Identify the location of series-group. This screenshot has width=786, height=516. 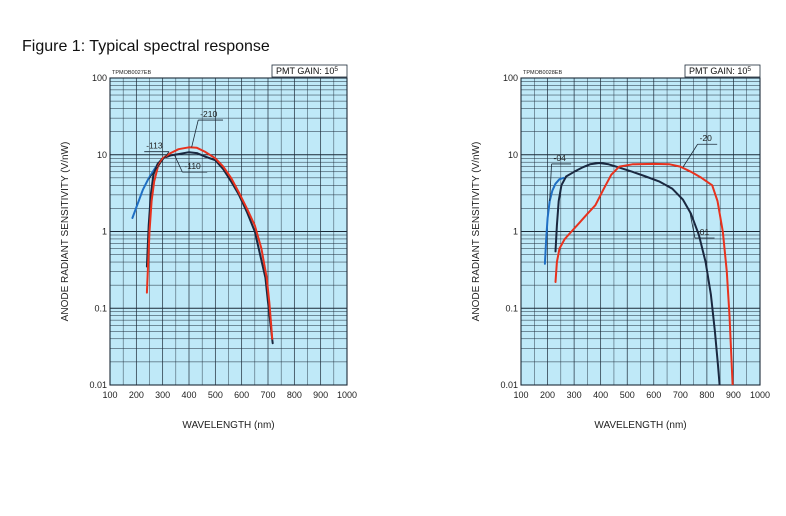
(638, 273).